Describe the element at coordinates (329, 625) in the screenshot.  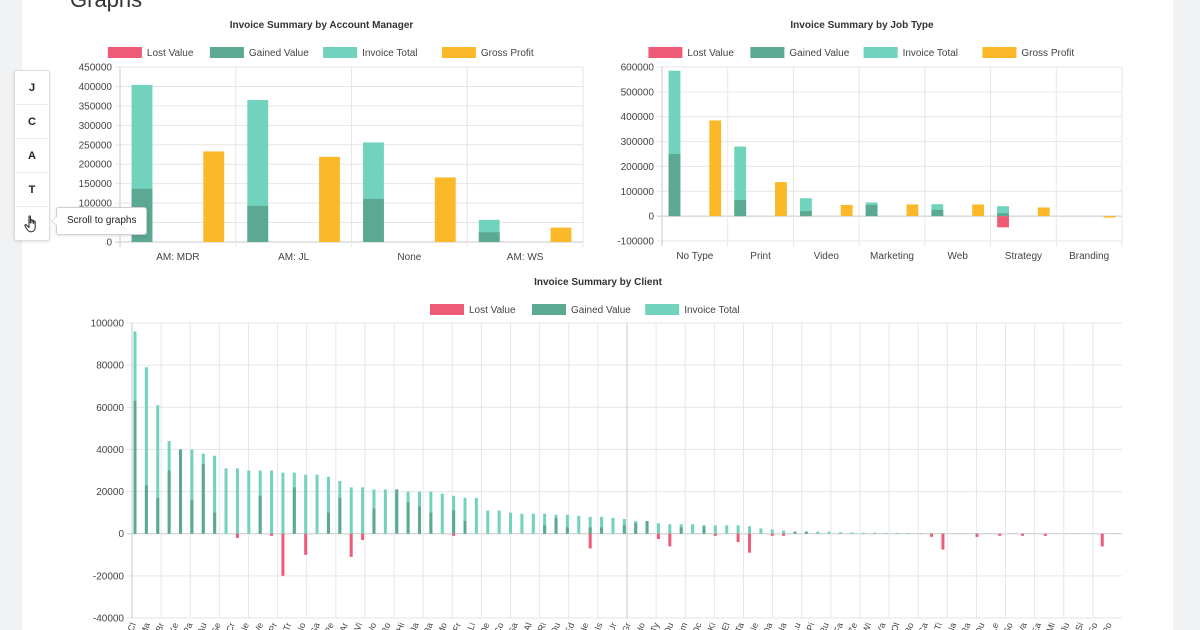
I see `x-tick-label: Pe` at that location.